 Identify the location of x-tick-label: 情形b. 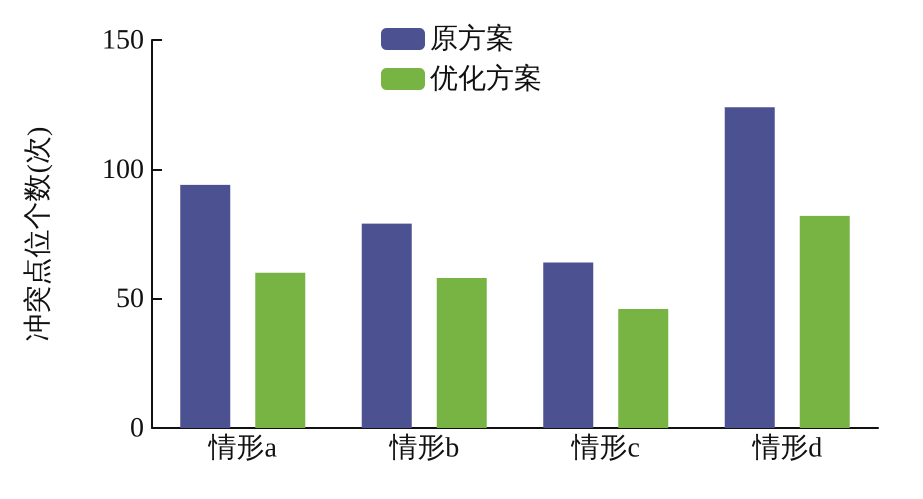
(424, 448).